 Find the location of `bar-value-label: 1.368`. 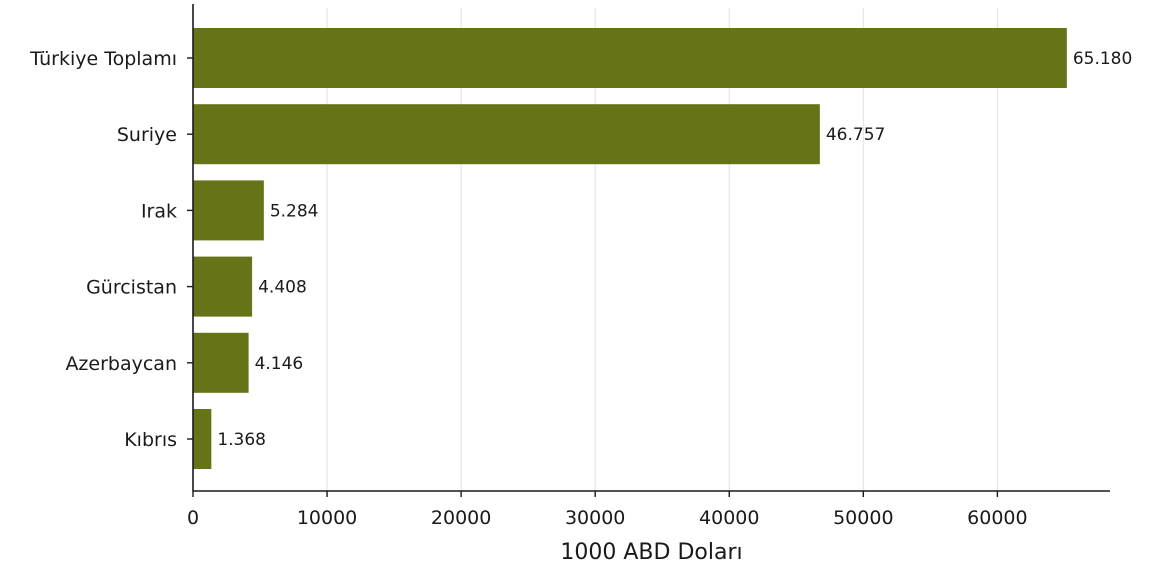

bar-value-label: 1.368 is located at coordinates (241, 440).